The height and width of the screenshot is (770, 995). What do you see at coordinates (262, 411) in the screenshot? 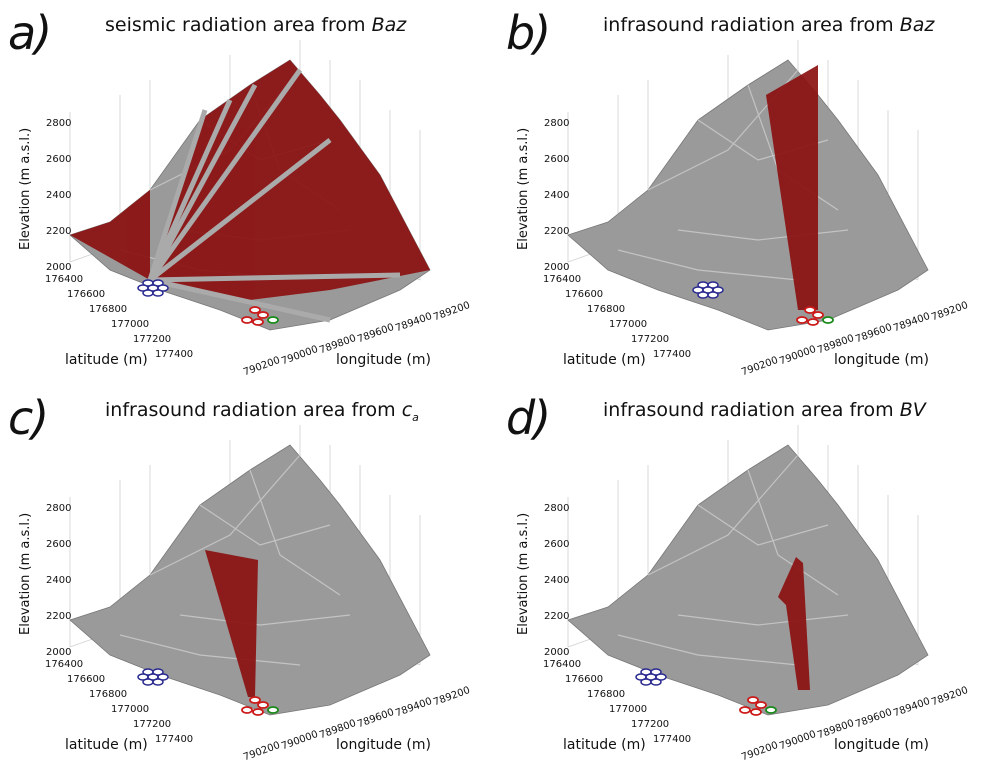
I see `panel-title: infrasound radiation area from ca` at bounding box center [262, 411].